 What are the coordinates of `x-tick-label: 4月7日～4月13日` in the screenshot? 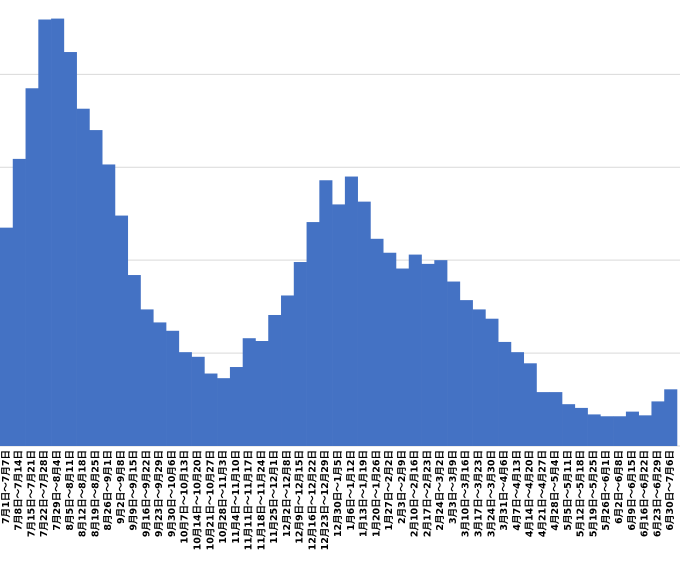 It's located at (517, 490).